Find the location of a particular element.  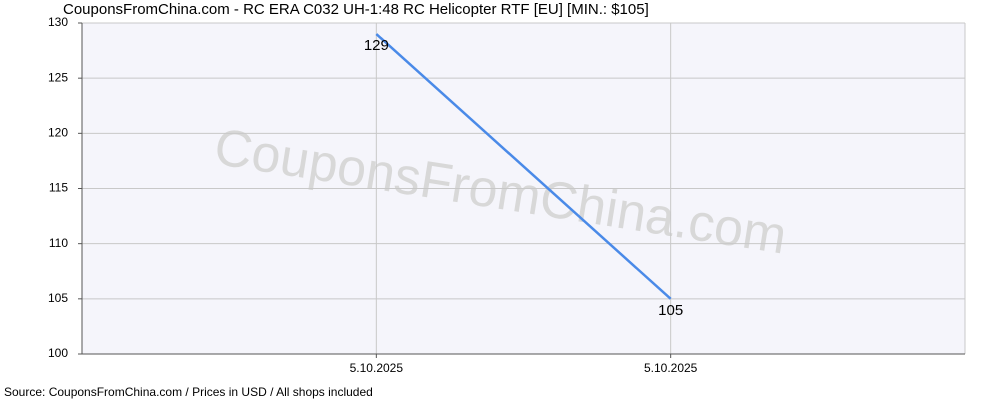

y-tick-label: 130 is located at coordinates (58, 22).